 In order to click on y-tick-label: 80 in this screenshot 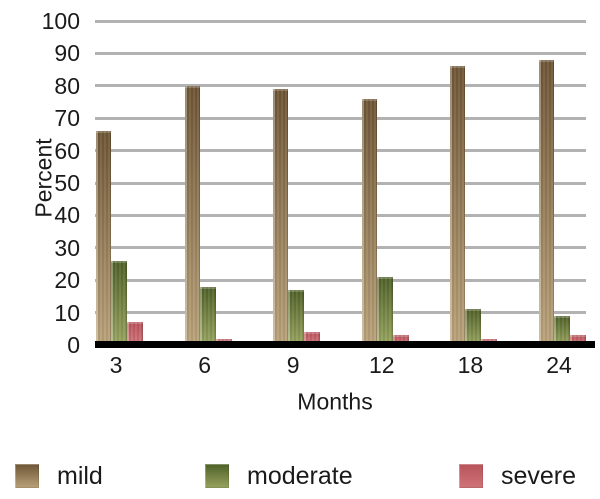, I will do `click(67, 85)`.